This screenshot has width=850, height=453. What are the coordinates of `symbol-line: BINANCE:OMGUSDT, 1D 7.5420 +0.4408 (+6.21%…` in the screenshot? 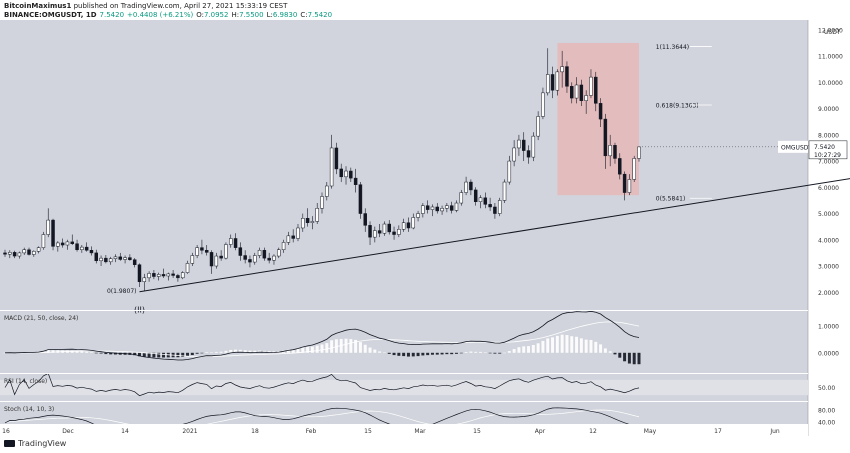 It's located at (168, 15).